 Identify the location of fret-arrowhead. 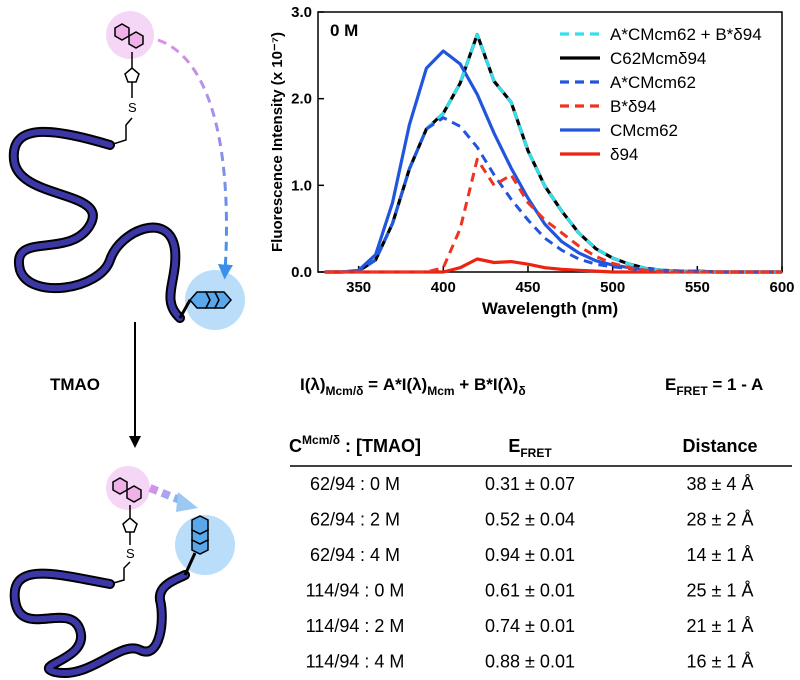
(187, 502).